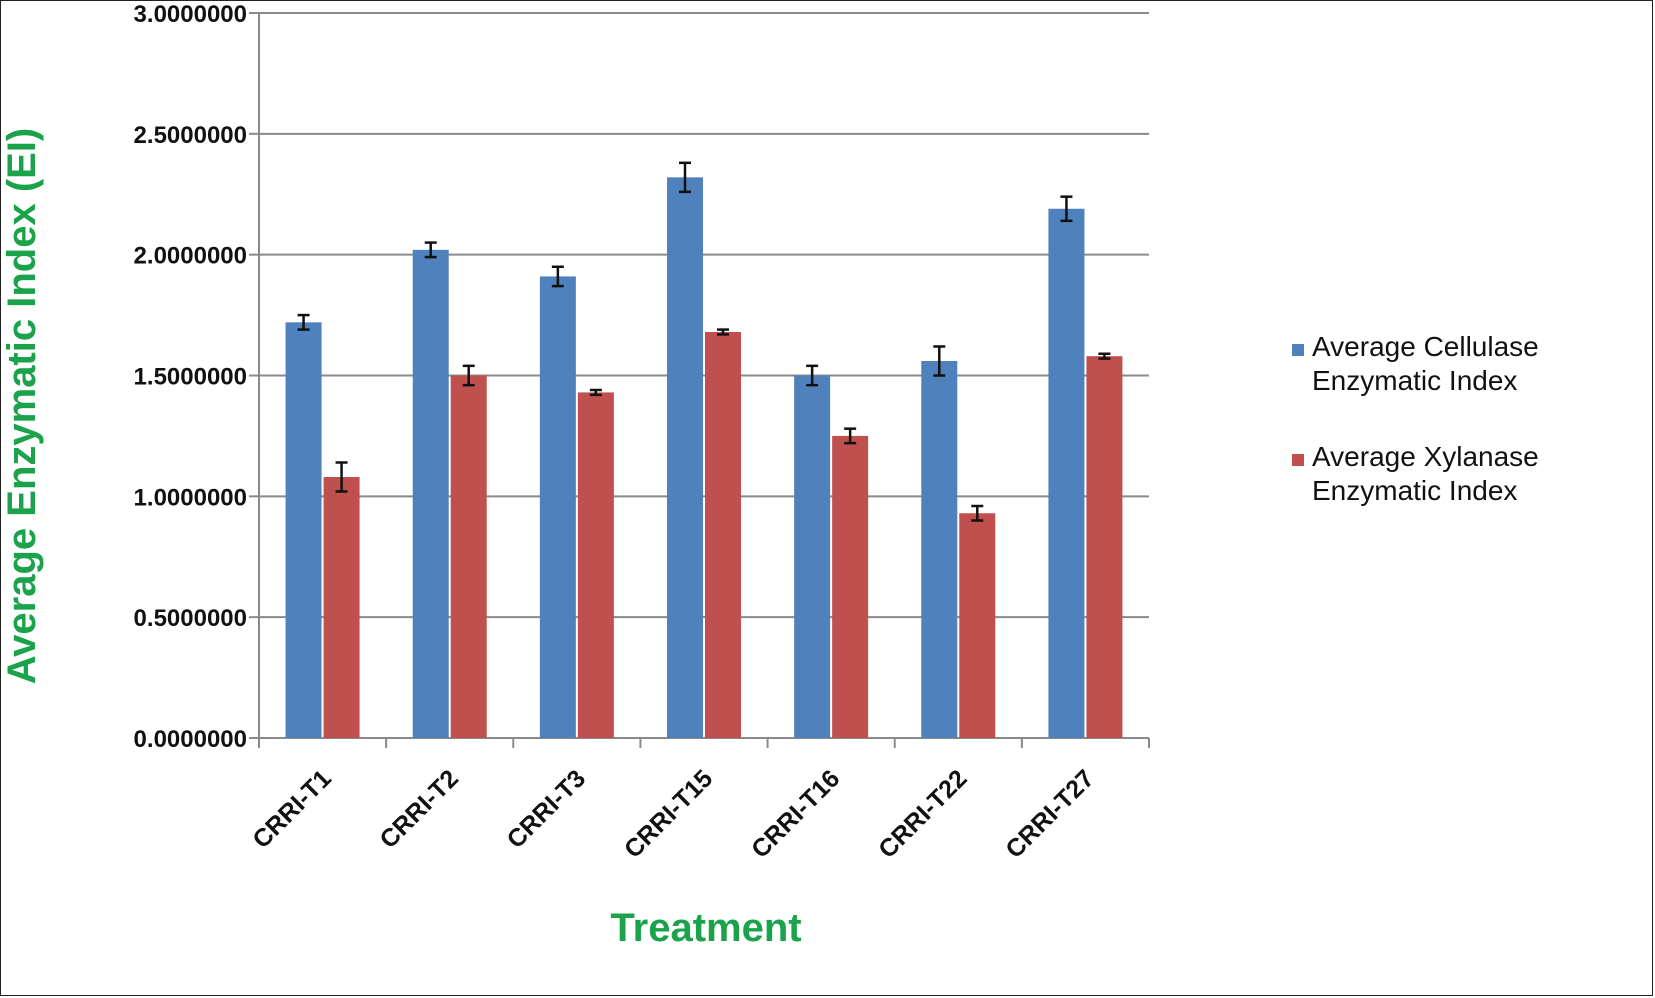 The height and width of the screenshot is (998, 1655). I want to click on y-tick-label: 0.5000000, so click(190, 618).